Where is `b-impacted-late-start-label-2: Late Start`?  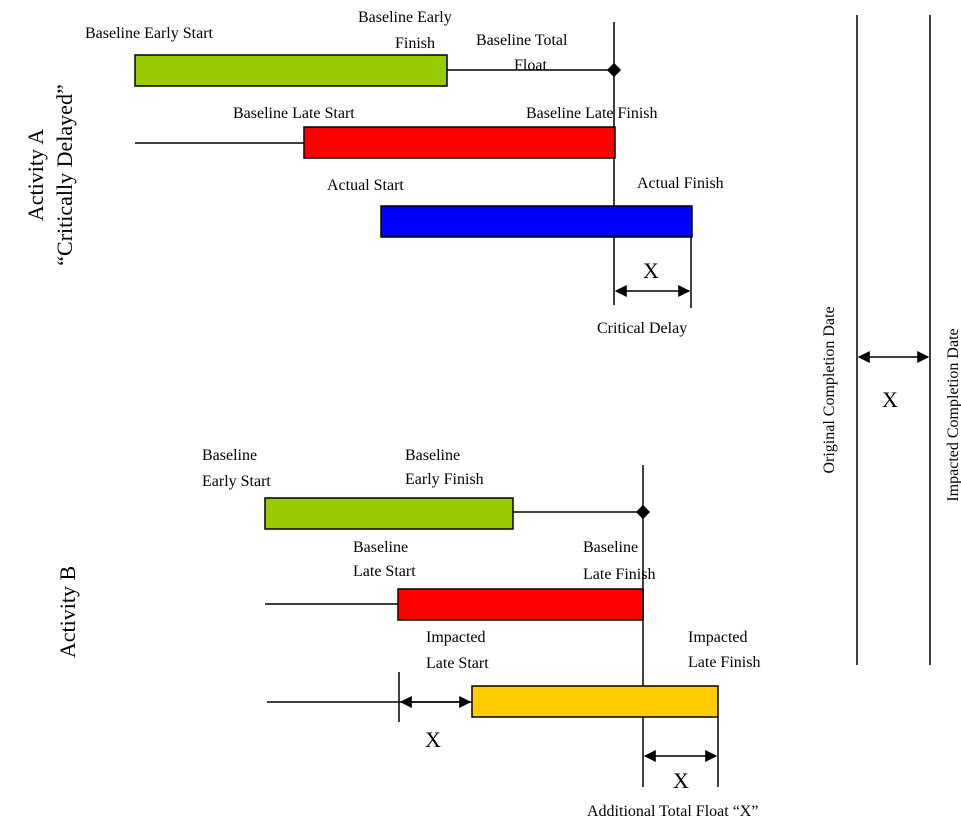
b-impacted-late-start-label-2: Late Start is located at coordinates (457, 663).